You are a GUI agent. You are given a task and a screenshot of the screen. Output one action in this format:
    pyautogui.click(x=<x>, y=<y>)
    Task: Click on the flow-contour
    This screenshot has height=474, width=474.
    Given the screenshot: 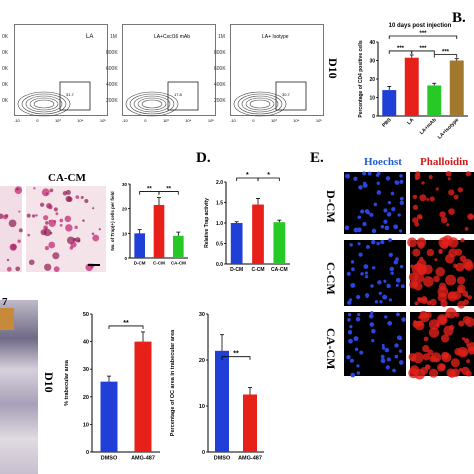 What is the action you would take?
    pyautogui.click(x=152, y=104)
    